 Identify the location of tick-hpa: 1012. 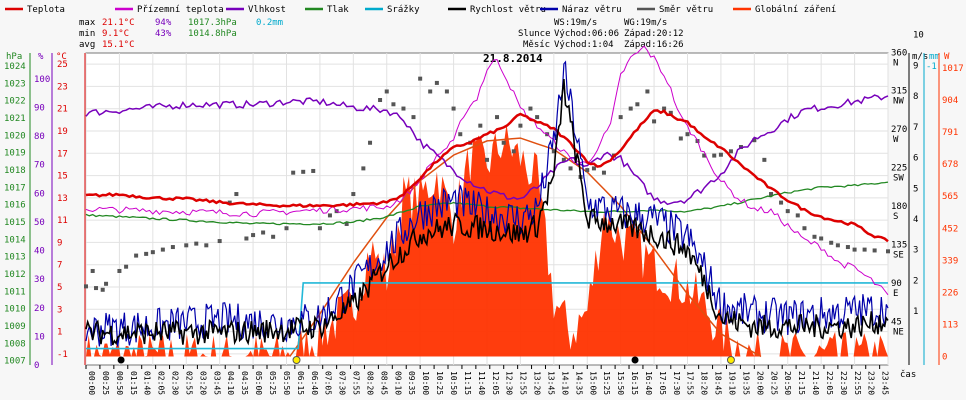
(15, 275).